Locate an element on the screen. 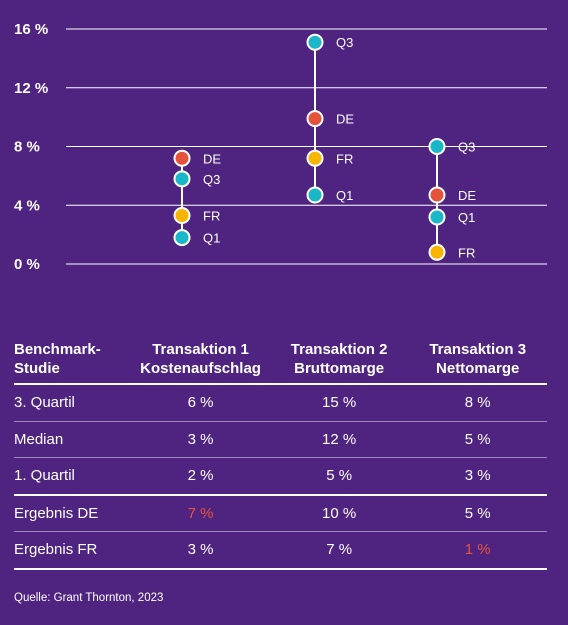  table-cell: 10 % is located at coordinates (339, 513).